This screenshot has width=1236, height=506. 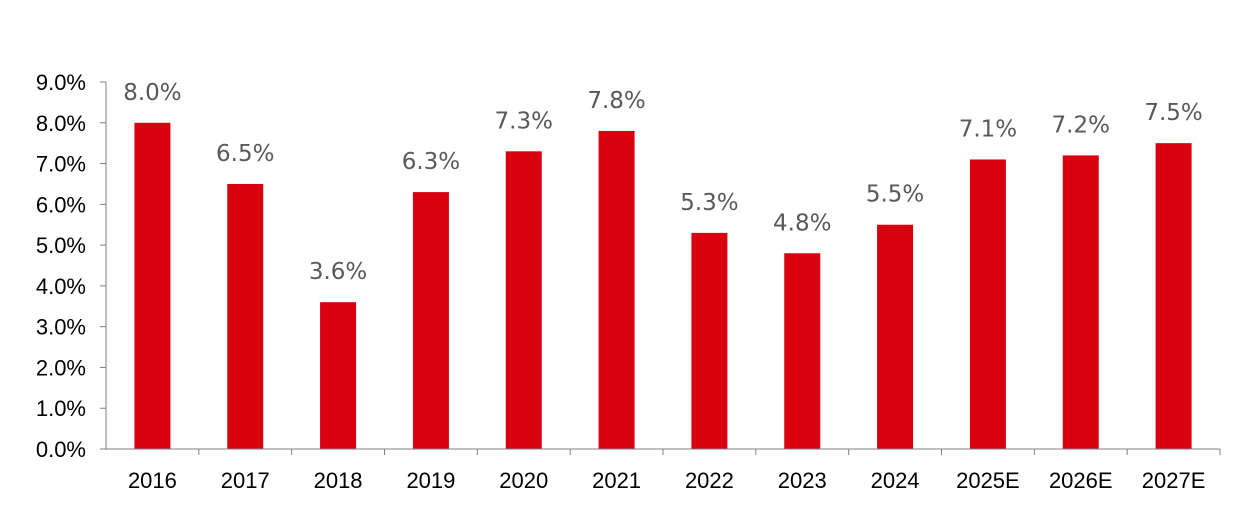 What do you see at coordinates (61, 367) in the screenshot?
I see `y-tick-label: 2.0%` at bounding box center [61, 367].